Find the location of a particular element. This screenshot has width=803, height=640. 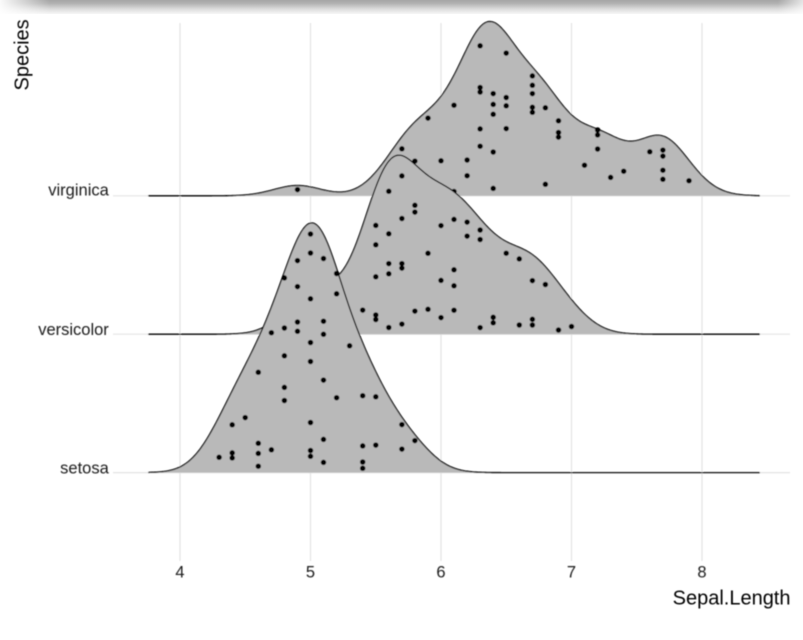

svg-text: Sepal.Length is located at coordinates (732, 599).